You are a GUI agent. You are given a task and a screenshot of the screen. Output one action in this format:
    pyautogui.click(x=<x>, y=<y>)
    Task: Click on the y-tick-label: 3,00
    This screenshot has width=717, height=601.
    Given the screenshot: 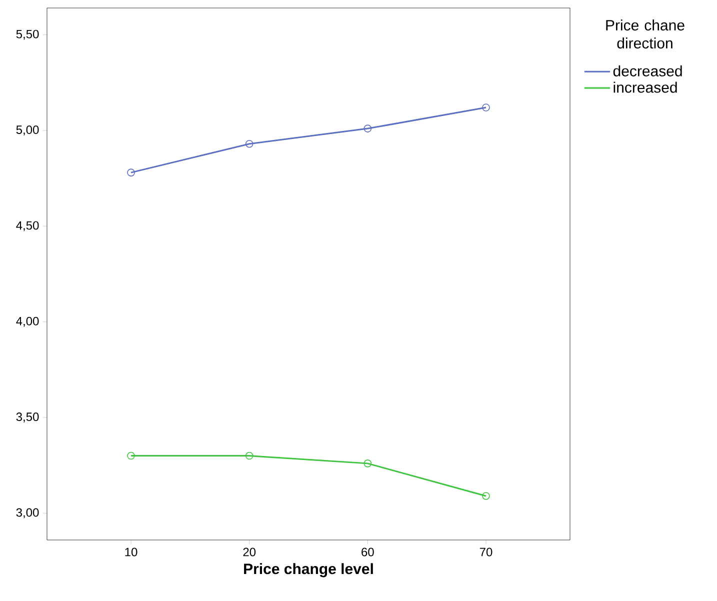 What is the action you would take?
    pyautogui.click(x=27, y=513)
    